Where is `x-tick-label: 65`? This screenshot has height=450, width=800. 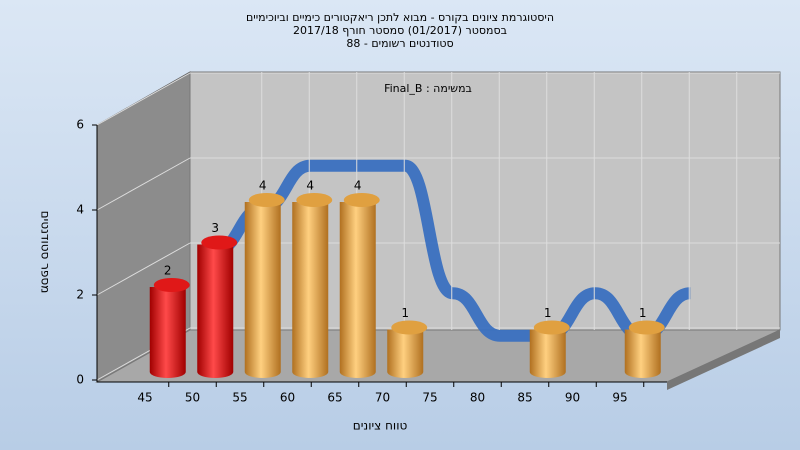
x-tick-label: 65 is located at coordinates (334, 398).